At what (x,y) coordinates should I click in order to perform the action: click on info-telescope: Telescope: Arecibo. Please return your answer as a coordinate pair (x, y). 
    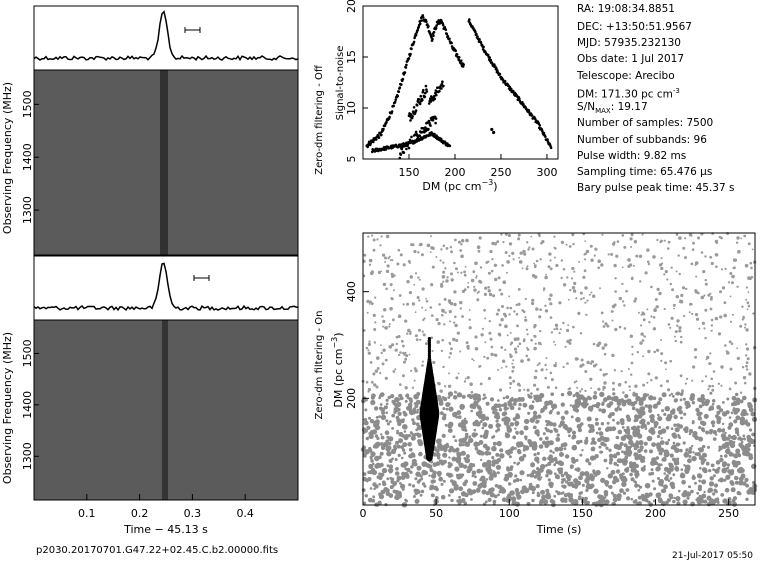
    Looking at the image, I should click on (626, 76).